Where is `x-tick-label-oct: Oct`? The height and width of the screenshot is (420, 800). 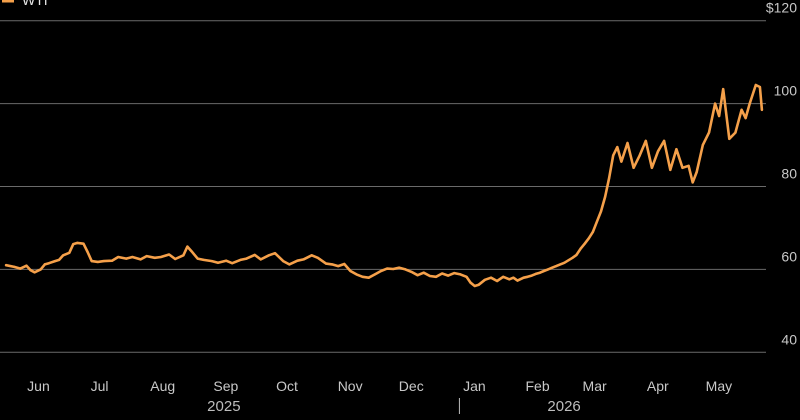 x-tick-label-oct: Oct is located at coordinates (287, 386).